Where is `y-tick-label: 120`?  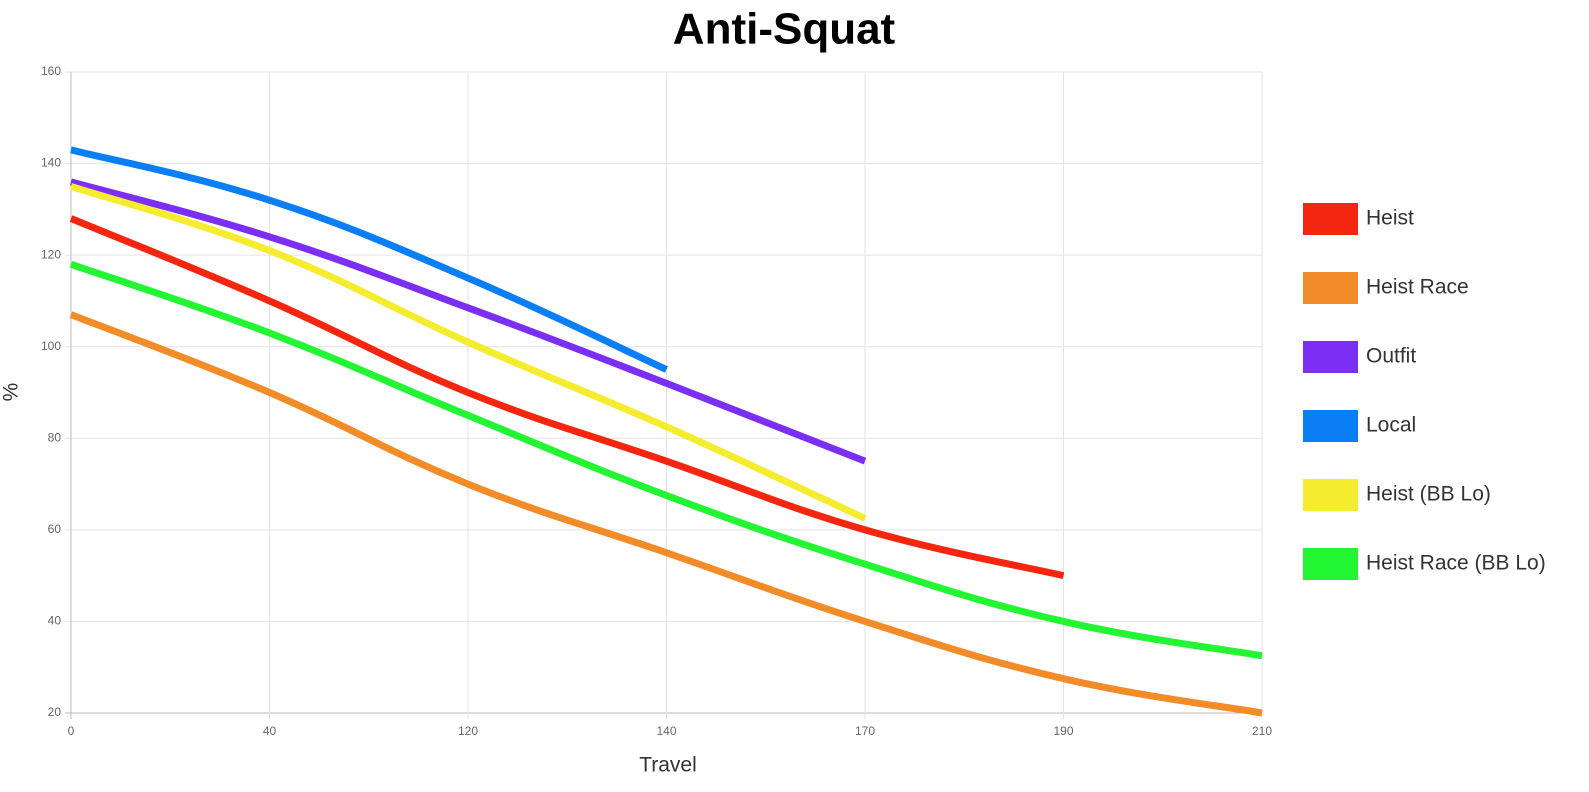 y-tick-label: 120 is located at coordinates (51, 254).